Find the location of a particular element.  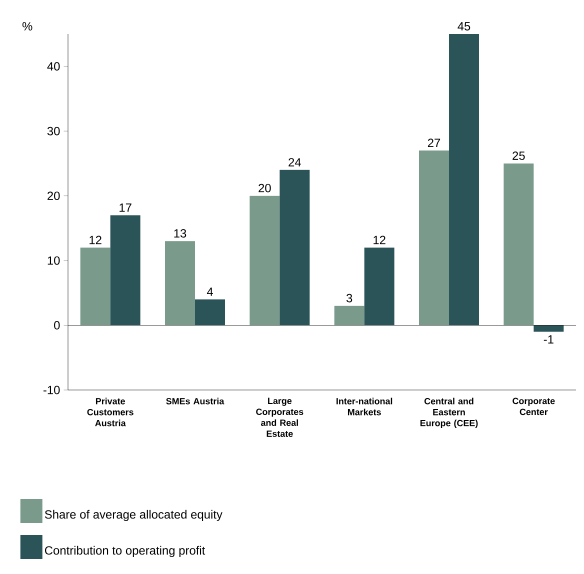

data-label: 3 is located at coordinates (349, 298).